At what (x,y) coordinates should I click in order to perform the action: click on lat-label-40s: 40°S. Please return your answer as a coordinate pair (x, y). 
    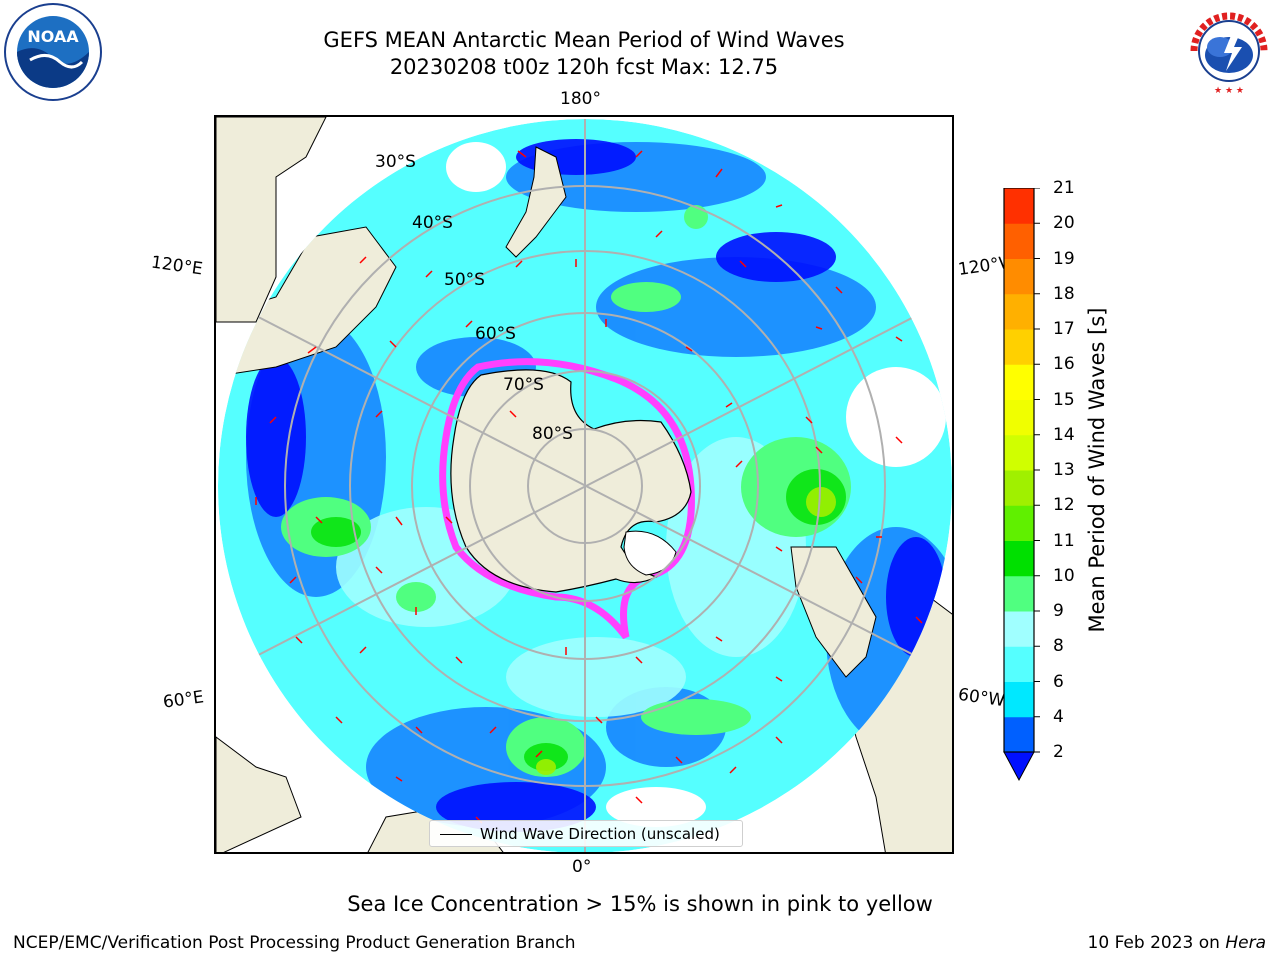
    Looking at the image, I should click on (432, 223).